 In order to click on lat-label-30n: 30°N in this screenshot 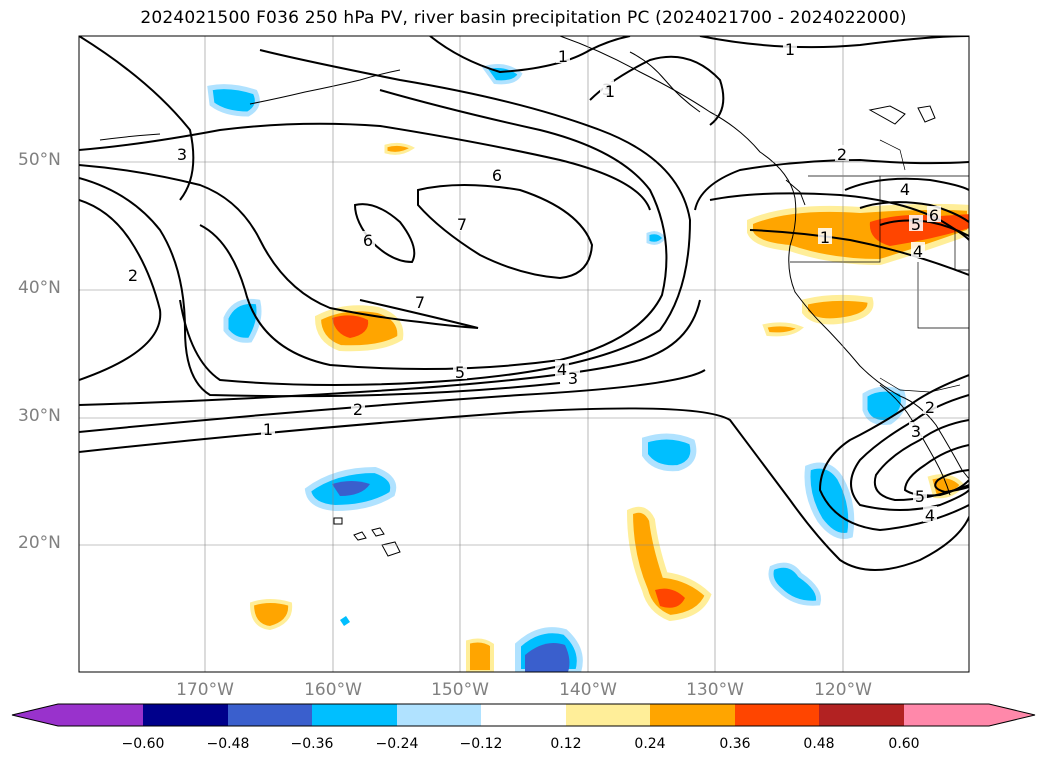, I will do `click(39, 416)`.